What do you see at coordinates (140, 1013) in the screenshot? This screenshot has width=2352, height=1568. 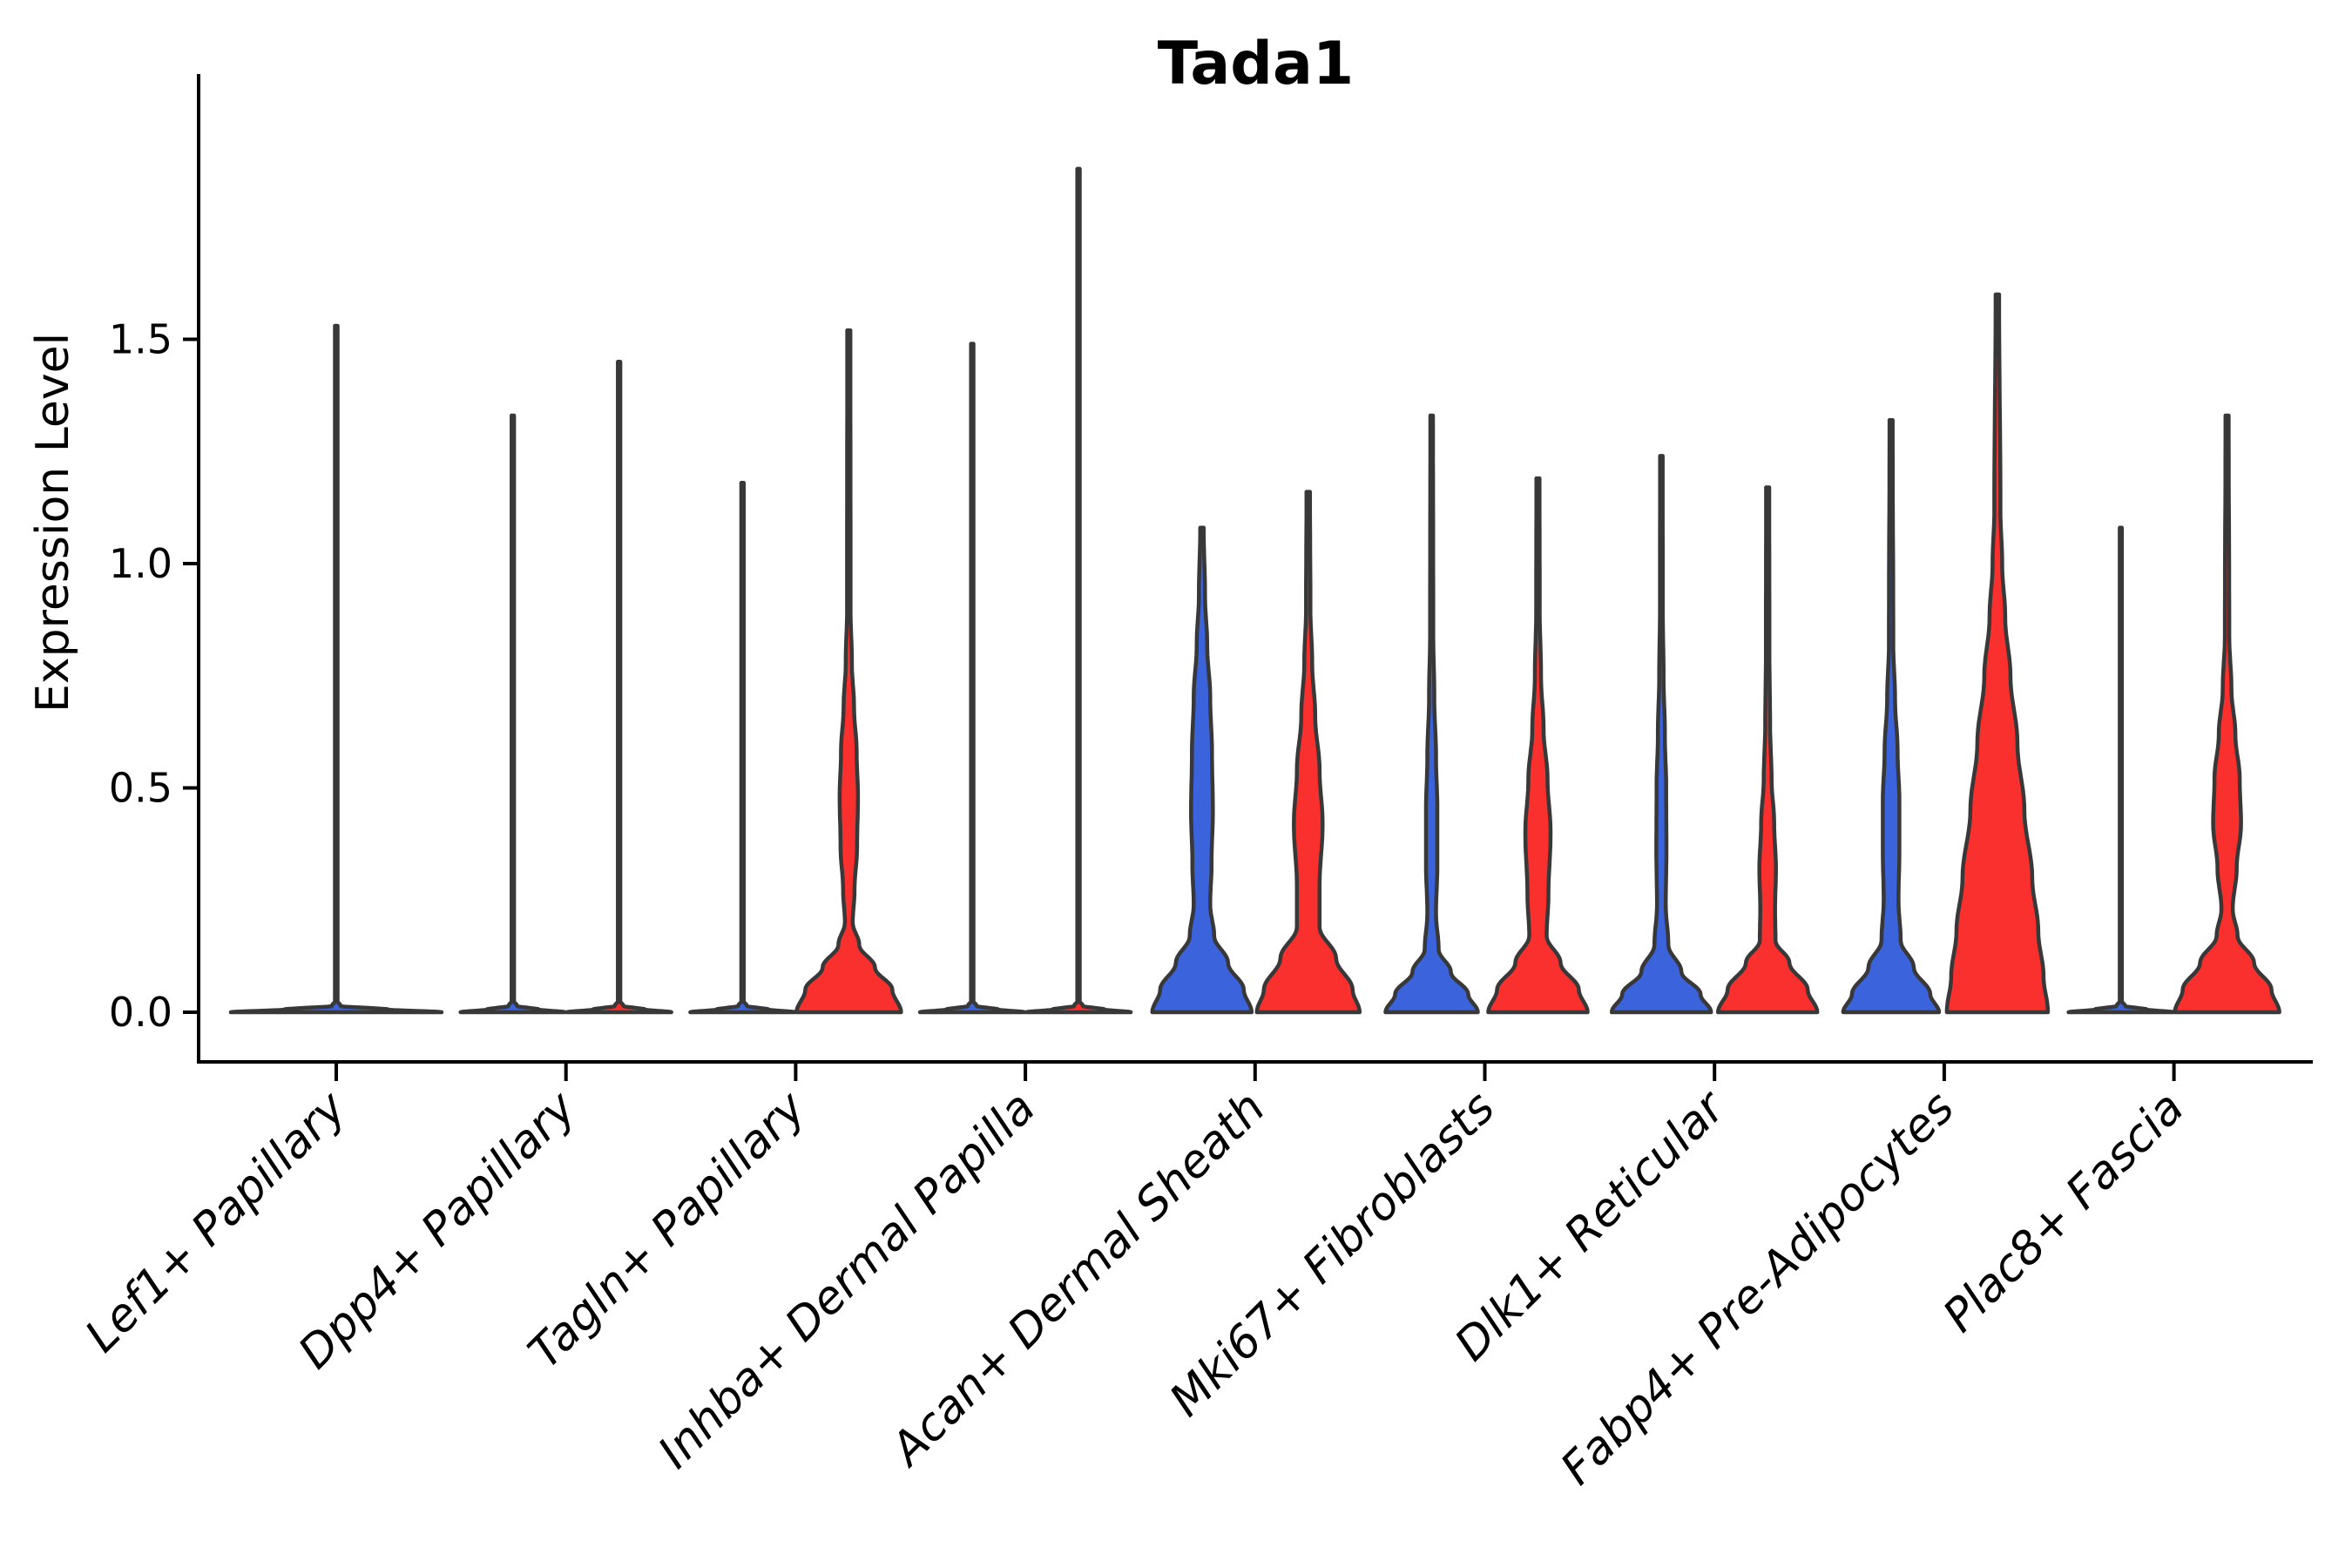 I see `y-tick-label: 0.0` at bounding box center [140, 1013].